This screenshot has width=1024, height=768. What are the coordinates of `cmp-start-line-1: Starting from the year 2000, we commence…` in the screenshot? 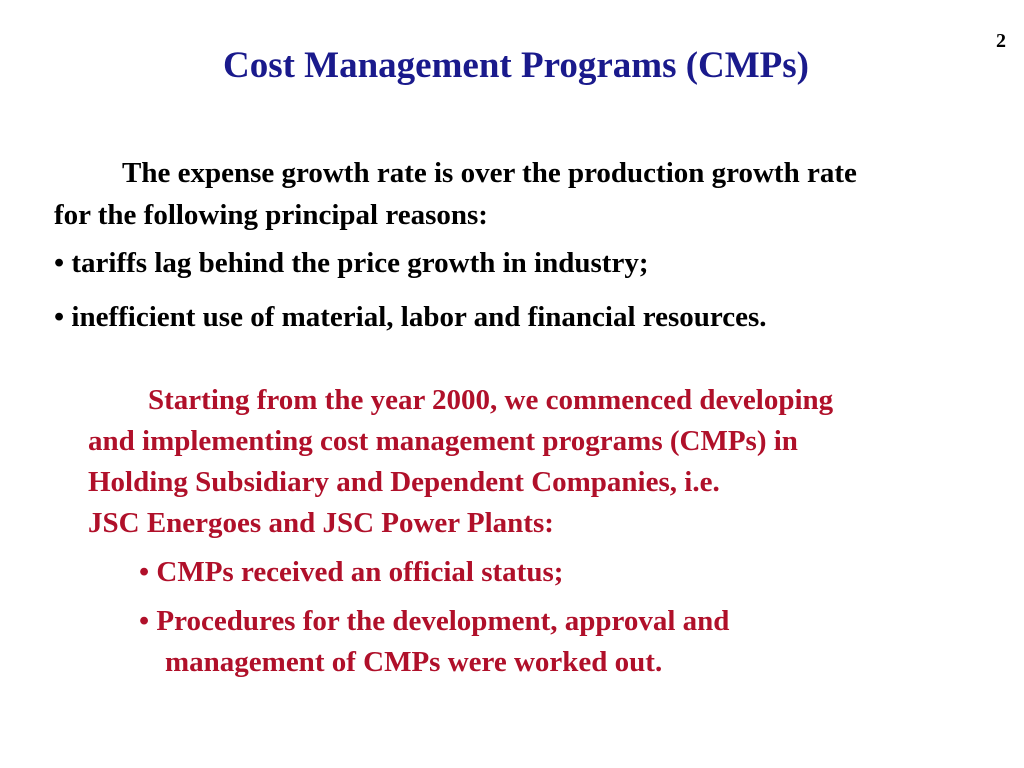 It's located at (491, 400).